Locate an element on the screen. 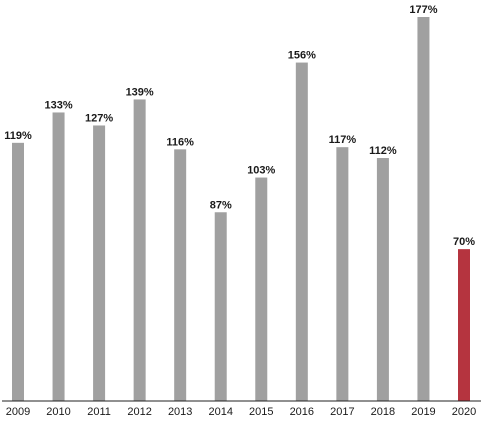  value-label-2009: 119% is located at coordinates (18, 136).